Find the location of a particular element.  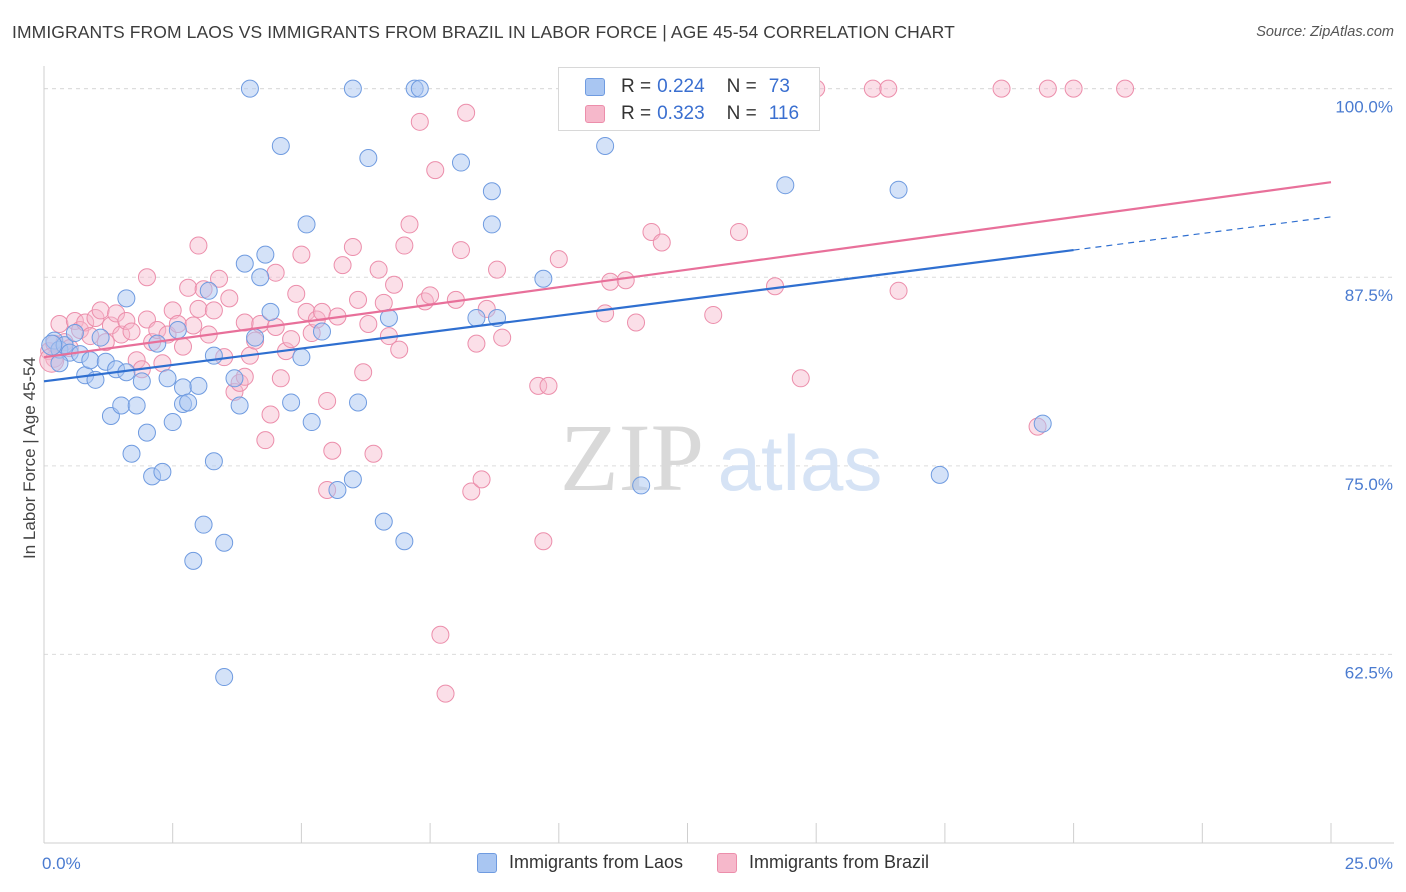

y-tick-label: 87.5% is located at coordinates (1369, 295).